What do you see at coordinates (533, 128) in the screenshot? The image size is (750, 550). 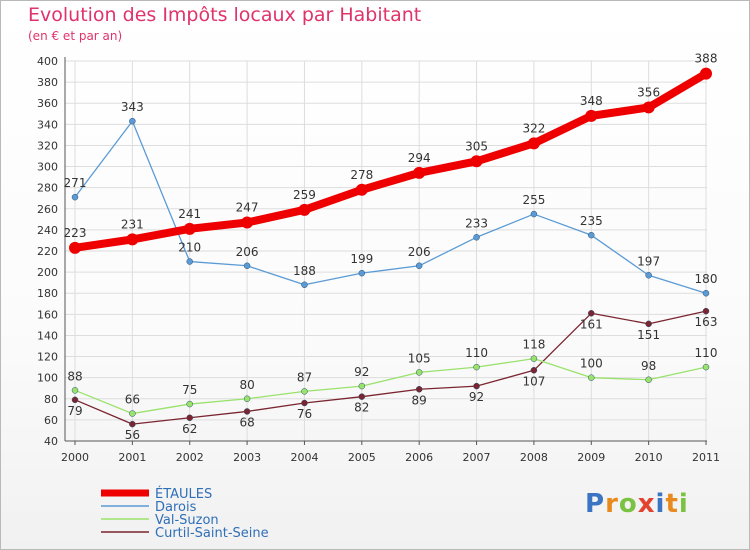 I see `data-label: 322` at bounding box center [533, 128].